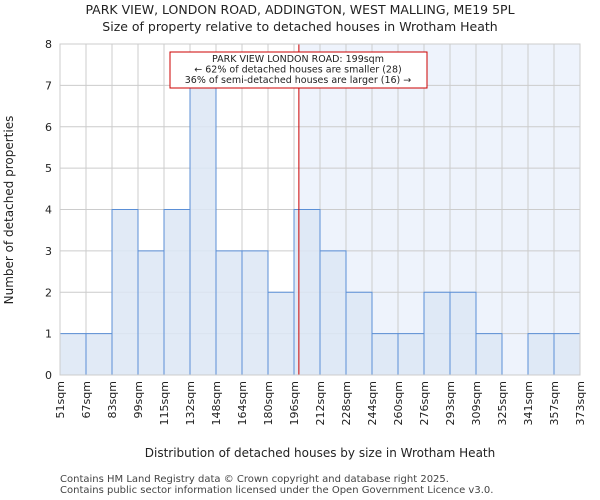  I want to click on y-axis-label: Number of detached properties, so click(9, 210).